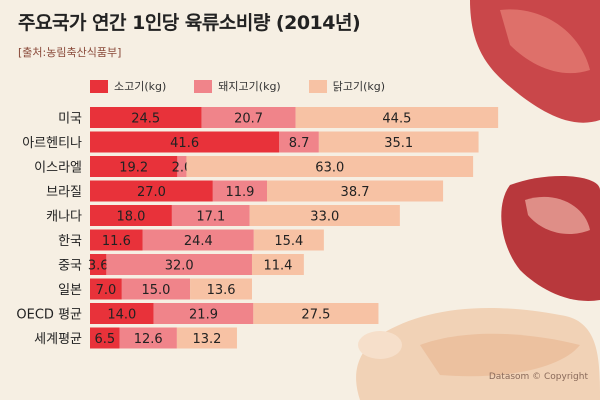  What do you see at coordinates (359, 86) in the screenshot?
I see `legend-label-chicken: 닭고기(kg)` at bounding box center [359, 86].